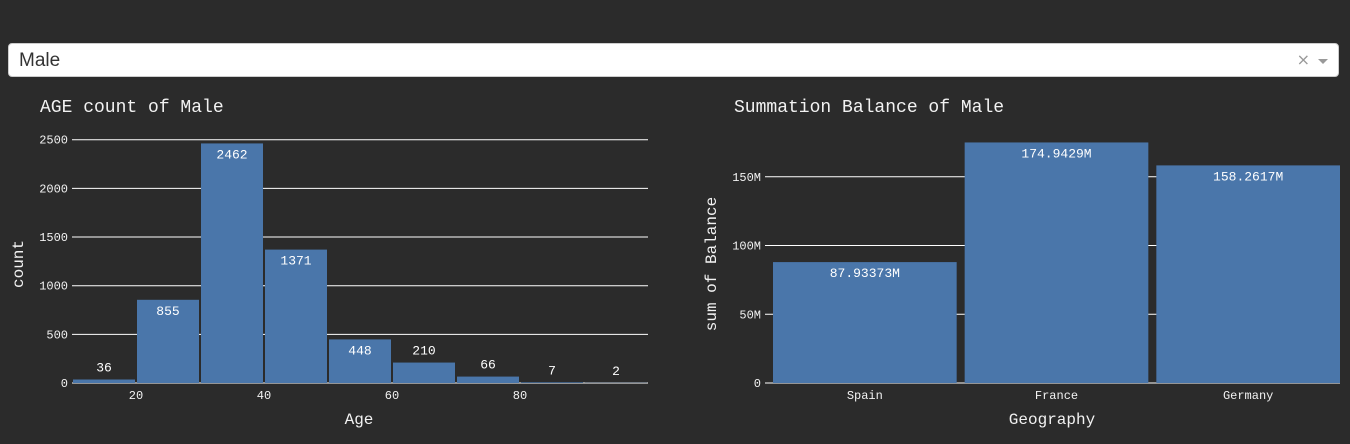  I want to click on y-tick-label: 1000, so click(53, 287).